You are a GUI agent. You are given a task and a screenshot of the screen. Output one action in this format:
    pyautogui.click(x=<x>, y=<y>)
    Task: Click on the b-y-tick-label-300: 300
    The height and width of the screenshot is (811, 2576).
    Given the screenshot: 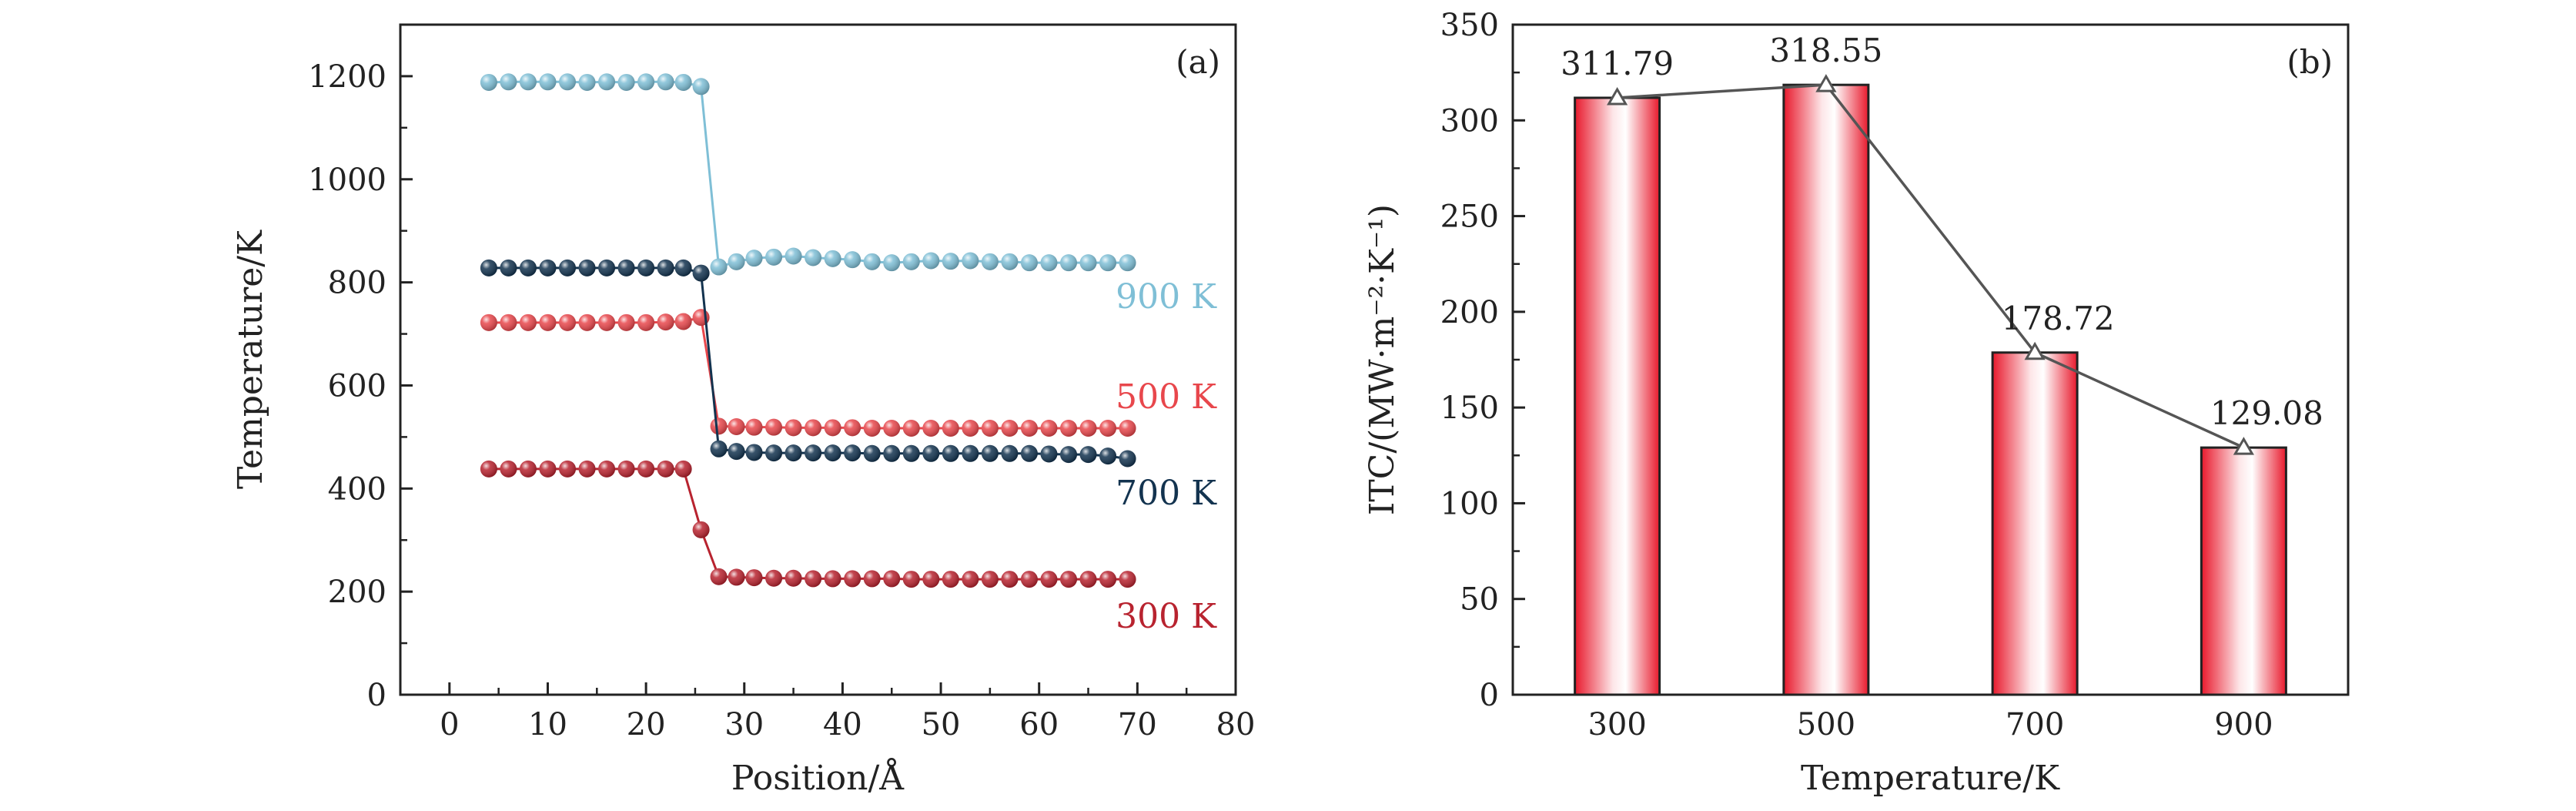 What is the action you would take?
    pyautogui.click(x=1470, y=121)
    